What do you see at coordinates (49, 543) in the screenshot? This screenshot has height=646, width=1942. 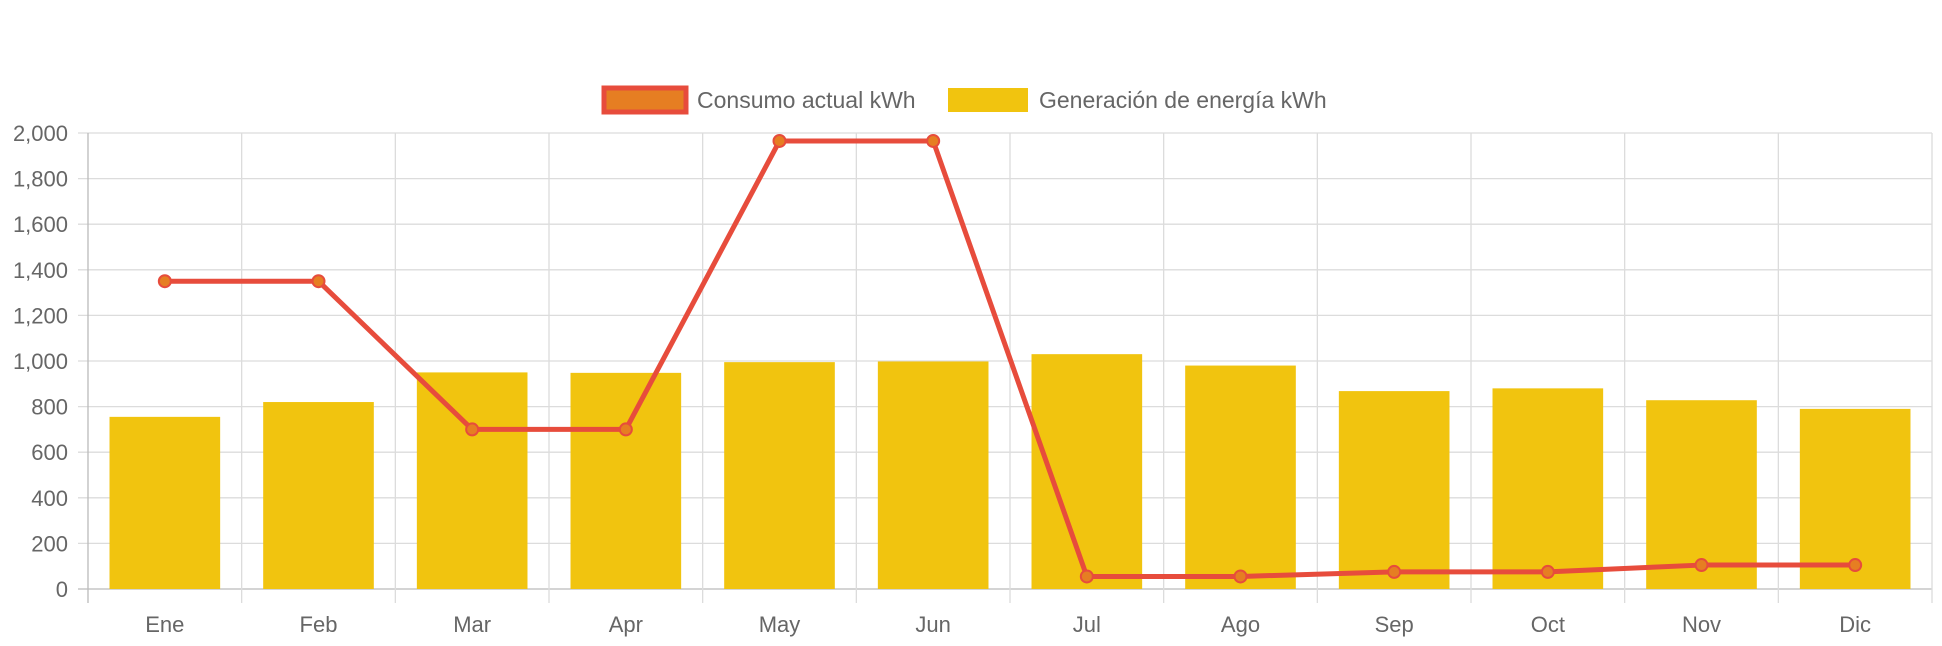 I see `y-tick-label: 200` at bounding box center [49, 543].